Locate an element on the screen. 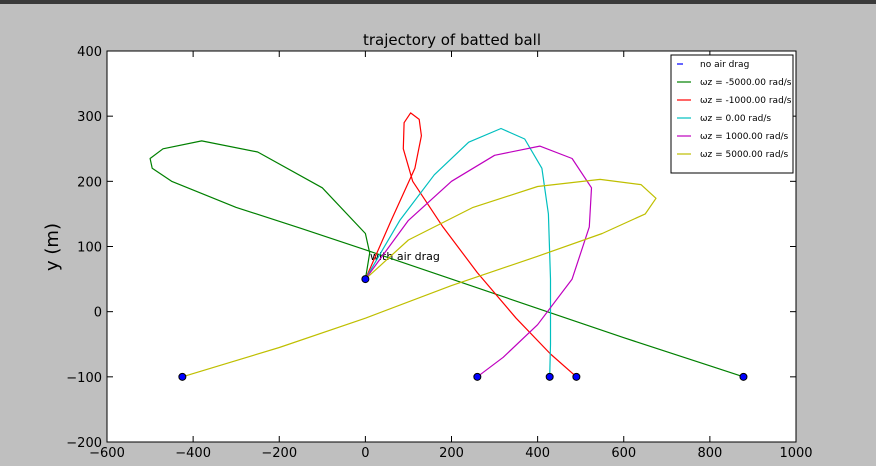 The width and height of the screenshot is (876, 466). legend-label: ωz = -1000.00 rad/s is located at coordinates (746, 101).